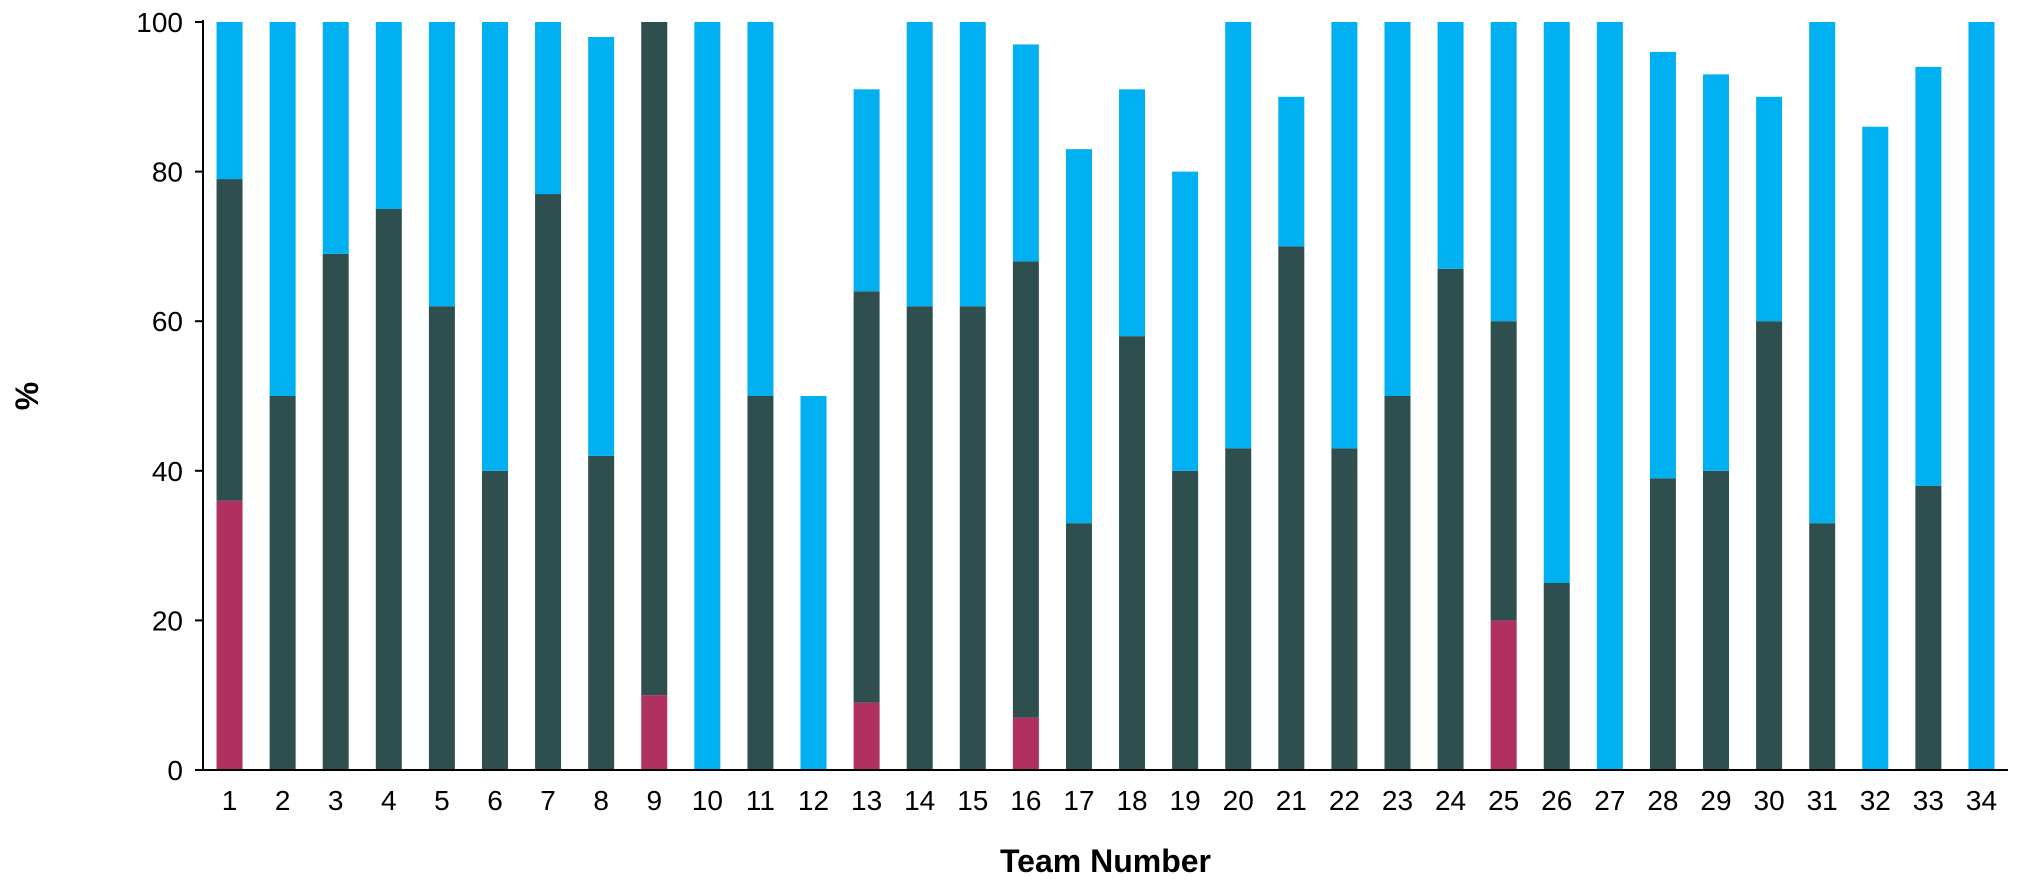  I want to click on x-tick-label: 30, so click(1769, 800).